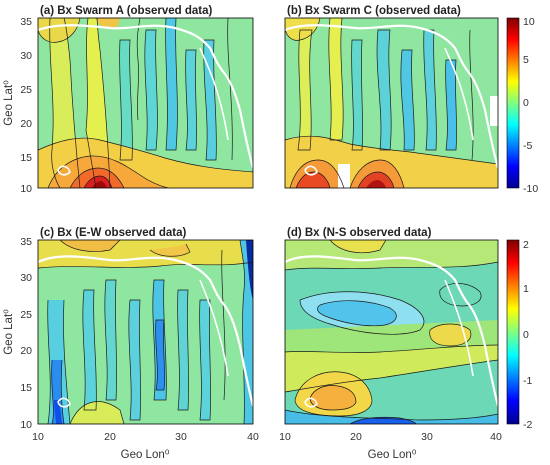 The image size is (550, 465). What do you see at coordinates (527, 146) in the screenshot?
I see `cbar-b-tick-m5: -5` at bounding box center [527, 146].